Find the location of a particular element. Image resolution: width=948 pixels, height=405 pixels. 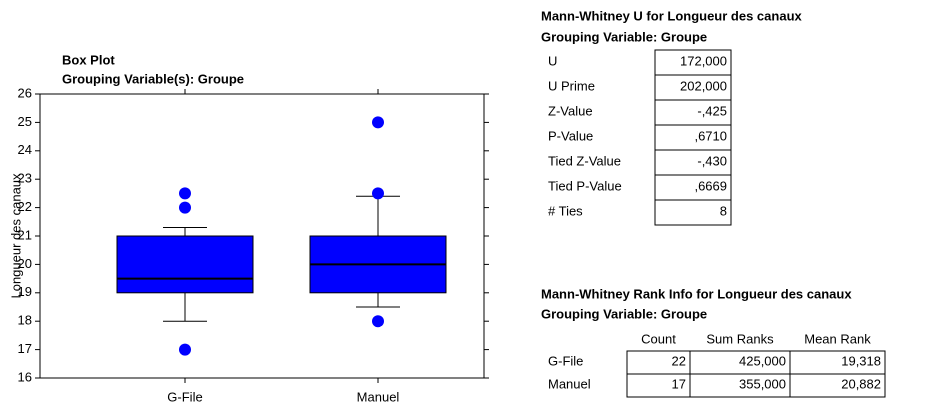

u-cell-value: 8 is located at coordinates (723, 210).